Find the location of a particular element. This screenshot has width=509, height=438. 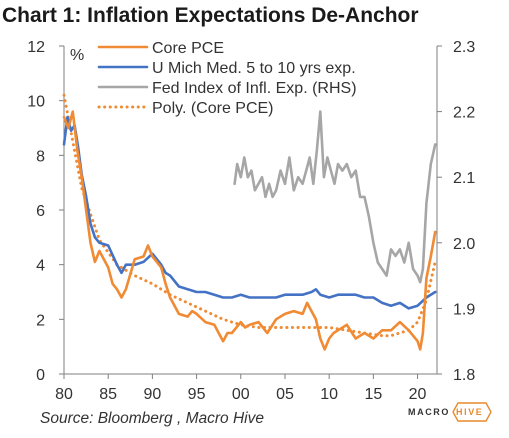

logo-text-hive: HIVE is located at coordinates (470, 412).